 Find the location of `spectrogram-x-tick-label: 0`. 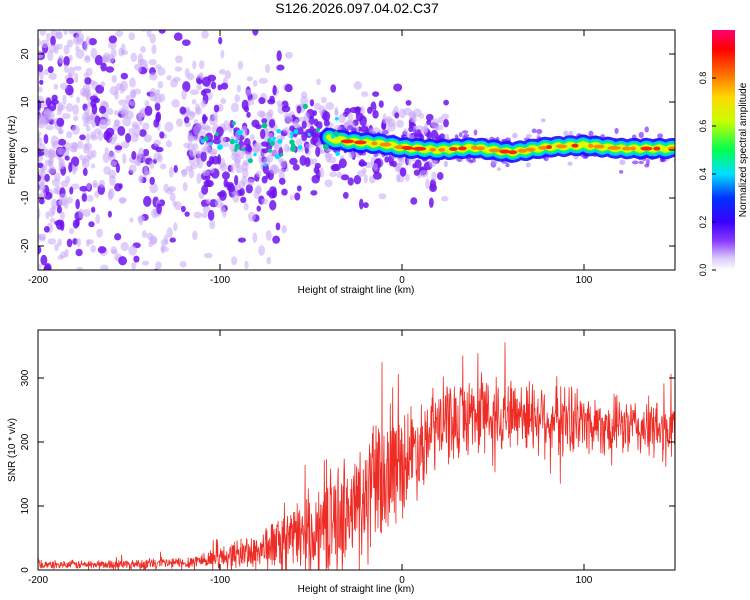

spectrogram-x-tick-label: 0 is located at coordinates (402, 280).